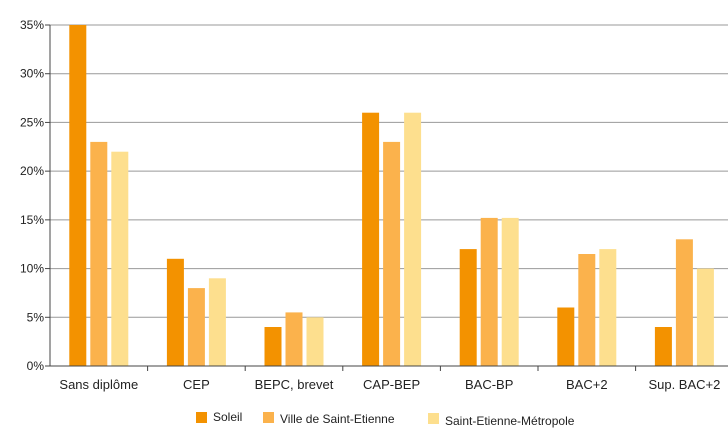 The image size is (728, 433). What do you see at coordinates (510, 421) in the screenshot?
I see `legend-label: Saint-Etienne-Métropole` at bounding box center [510, 421].